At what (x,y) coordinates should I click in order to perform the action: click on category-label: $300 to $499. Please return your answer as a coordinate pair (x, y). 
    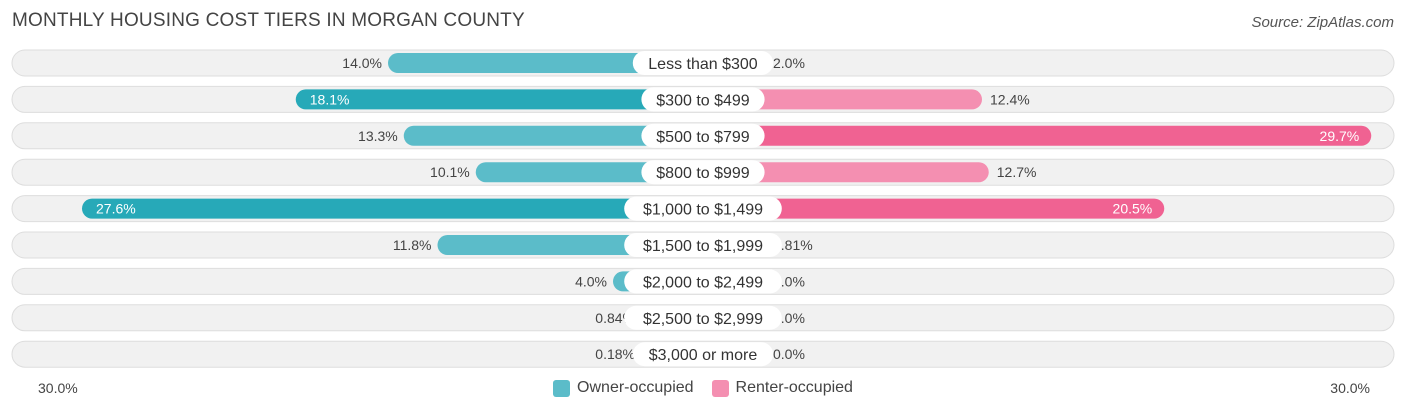
    Looking at the image, I should click on (703, 100).